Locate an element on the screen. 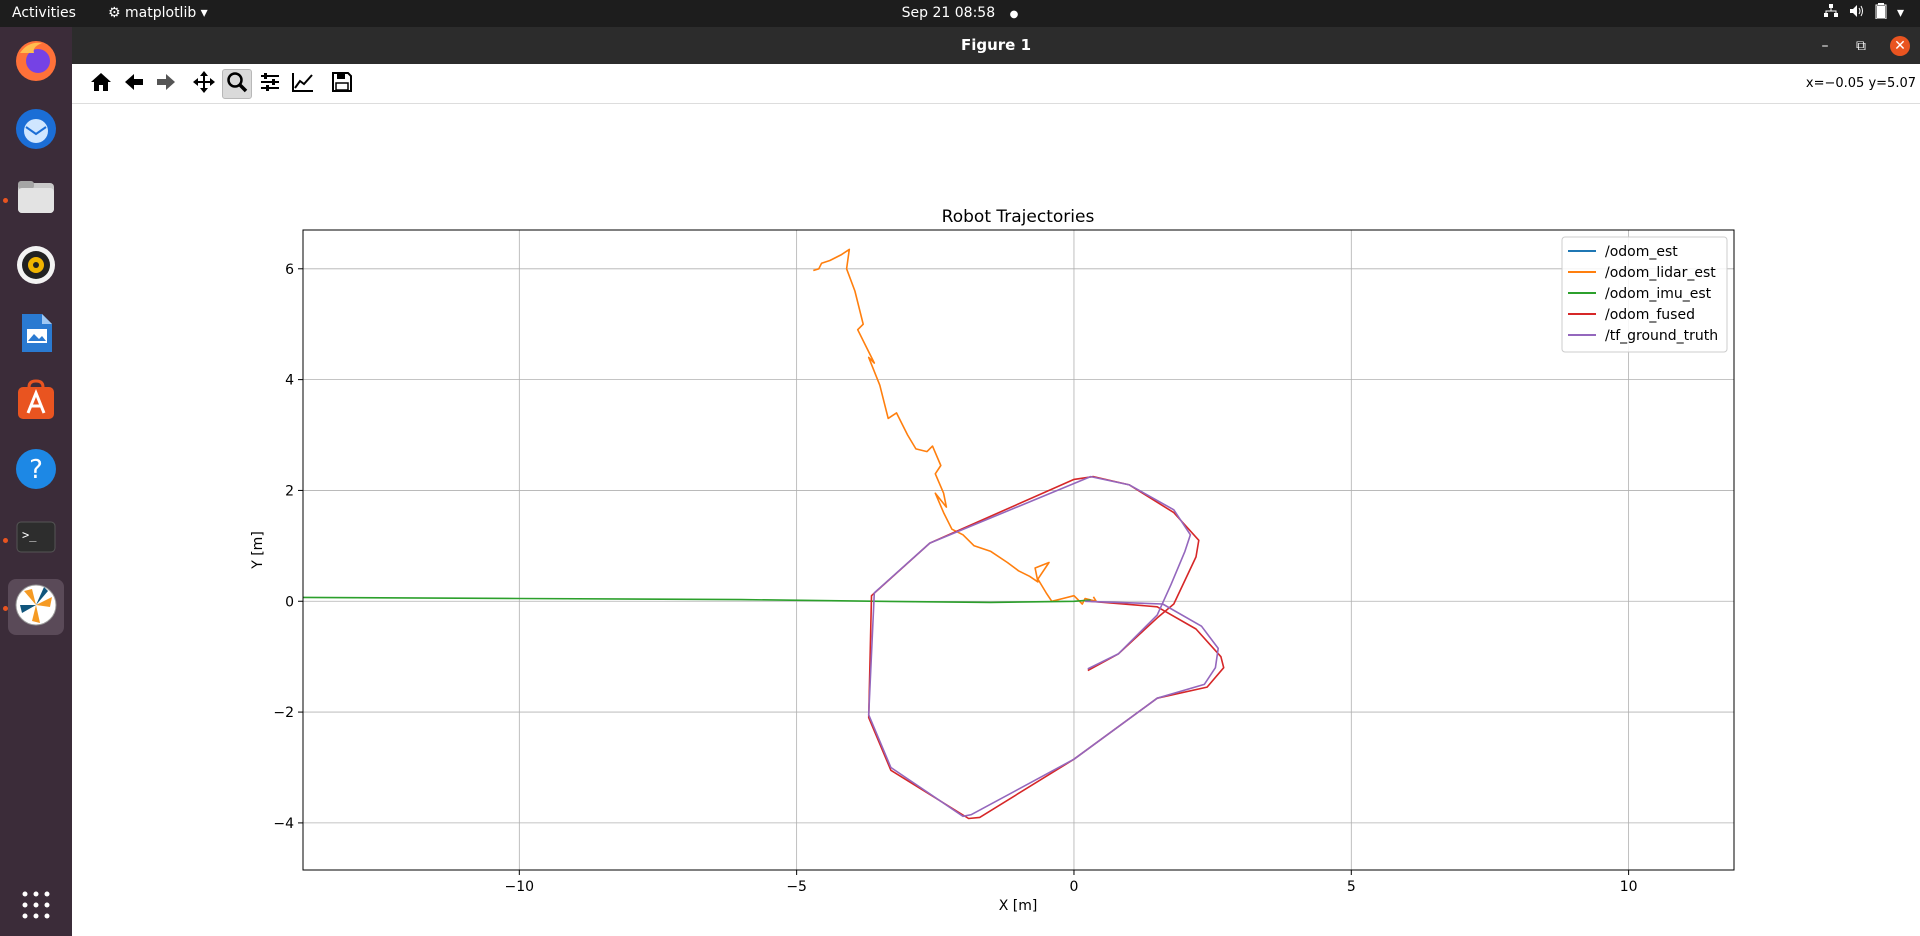 The height and width of the screenshot is (936, 1920). restore-icon: ⧉ is located at coordinates (1861, 46).